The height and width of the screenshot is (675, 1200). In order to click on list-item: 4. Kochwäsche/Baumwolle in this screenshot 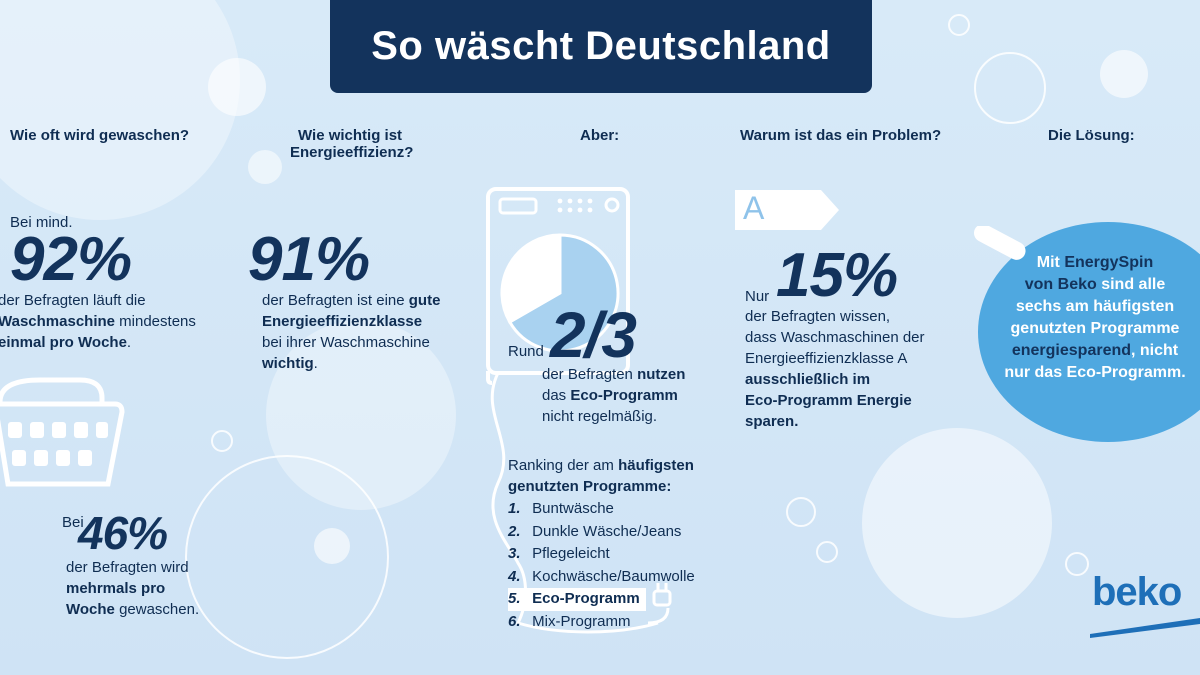, I will do `click(601, 576)`.